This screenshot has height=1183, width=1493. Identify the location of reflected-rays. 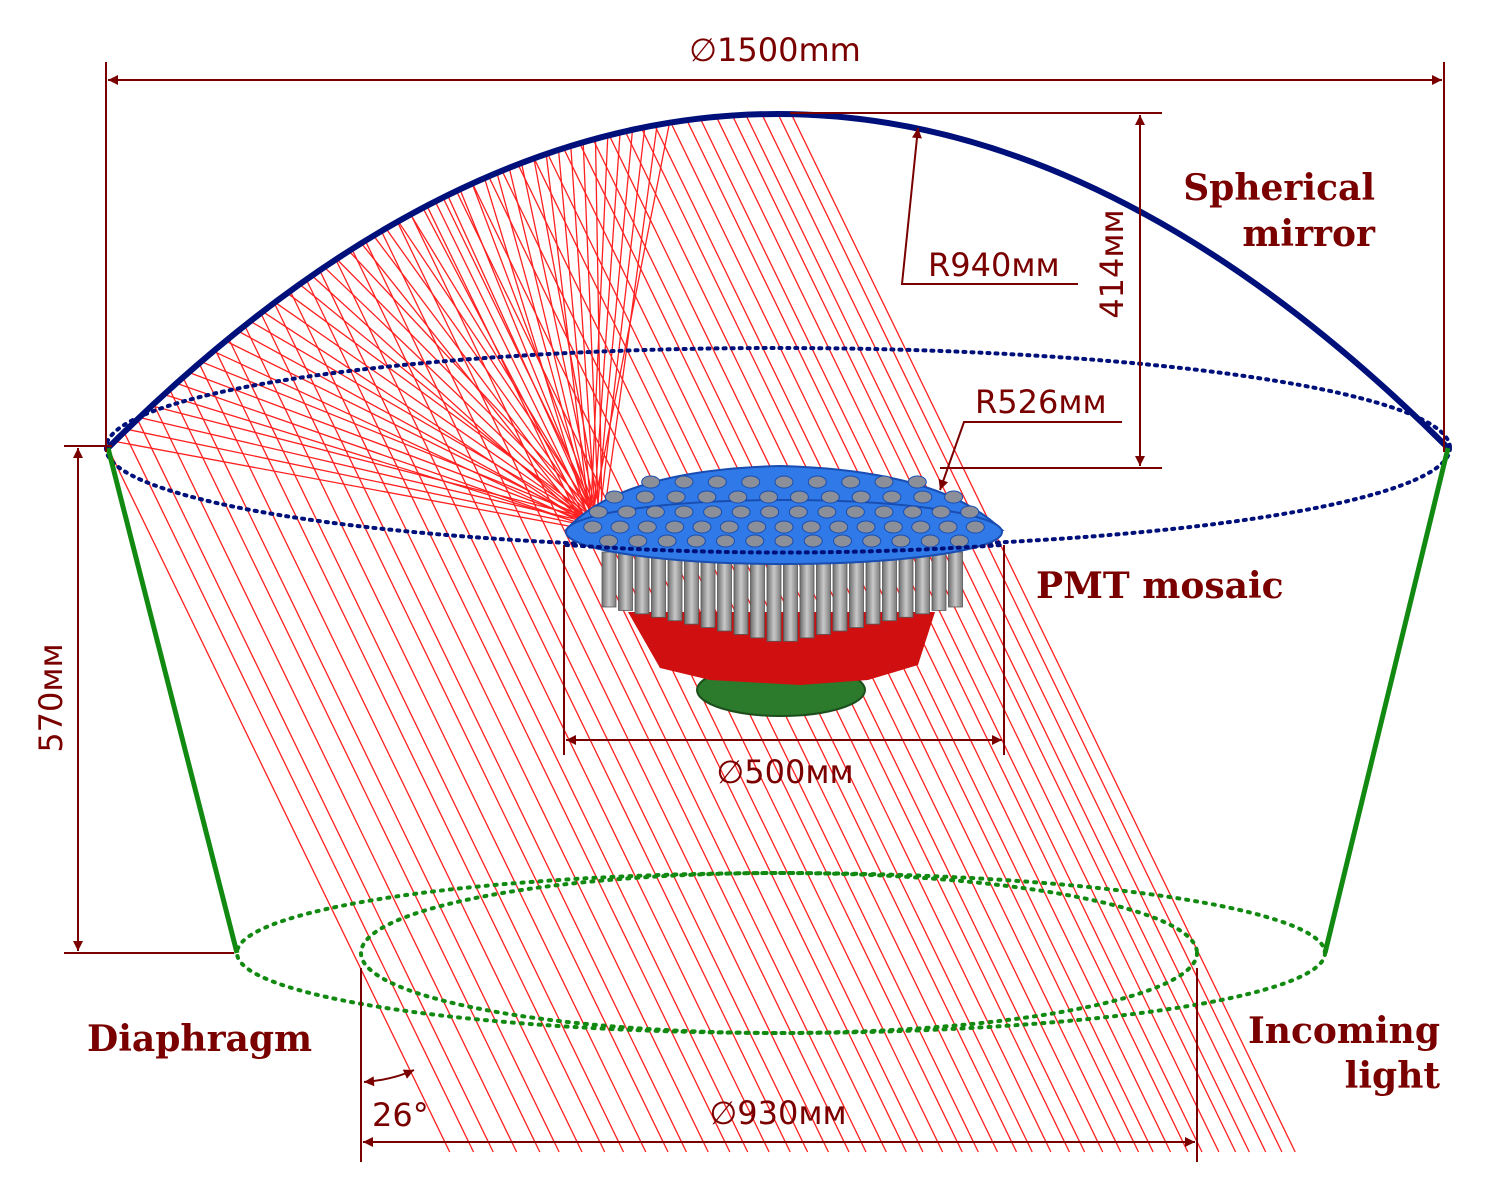
(392, 326).